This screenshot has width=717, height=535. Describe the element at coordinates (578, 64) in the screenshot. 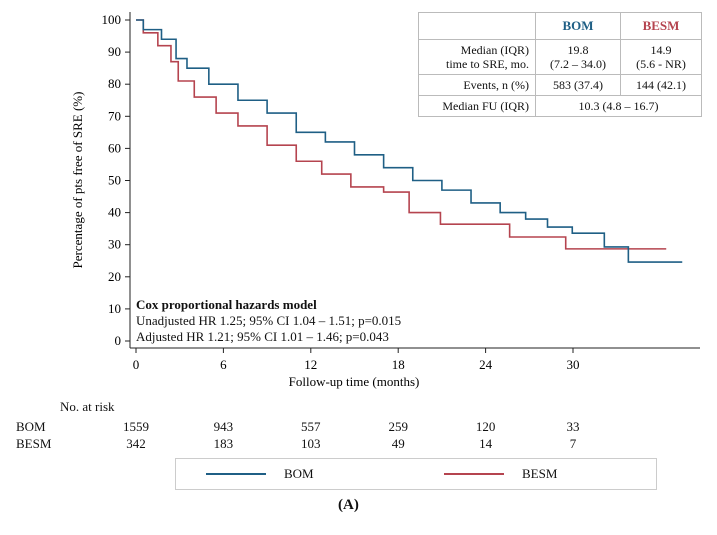

I see `bom-iqr: (7.2 – 34.0)` at that location.